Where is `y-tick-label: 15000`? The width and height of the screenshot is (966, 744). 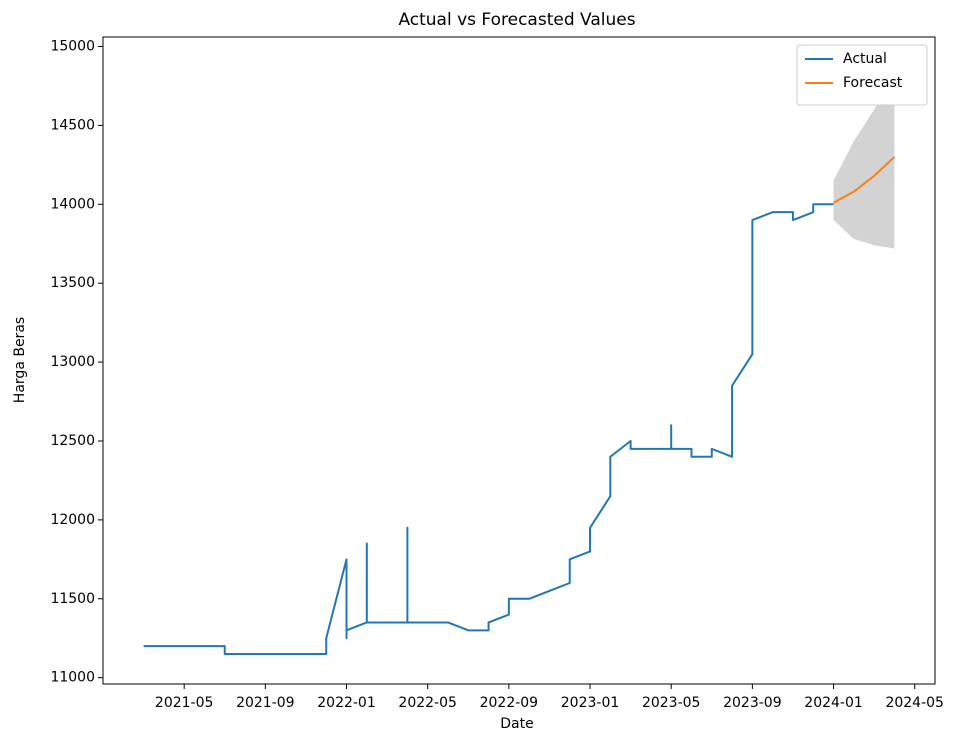 y-tick-label: 15000 is located at coordinates (72, 46).